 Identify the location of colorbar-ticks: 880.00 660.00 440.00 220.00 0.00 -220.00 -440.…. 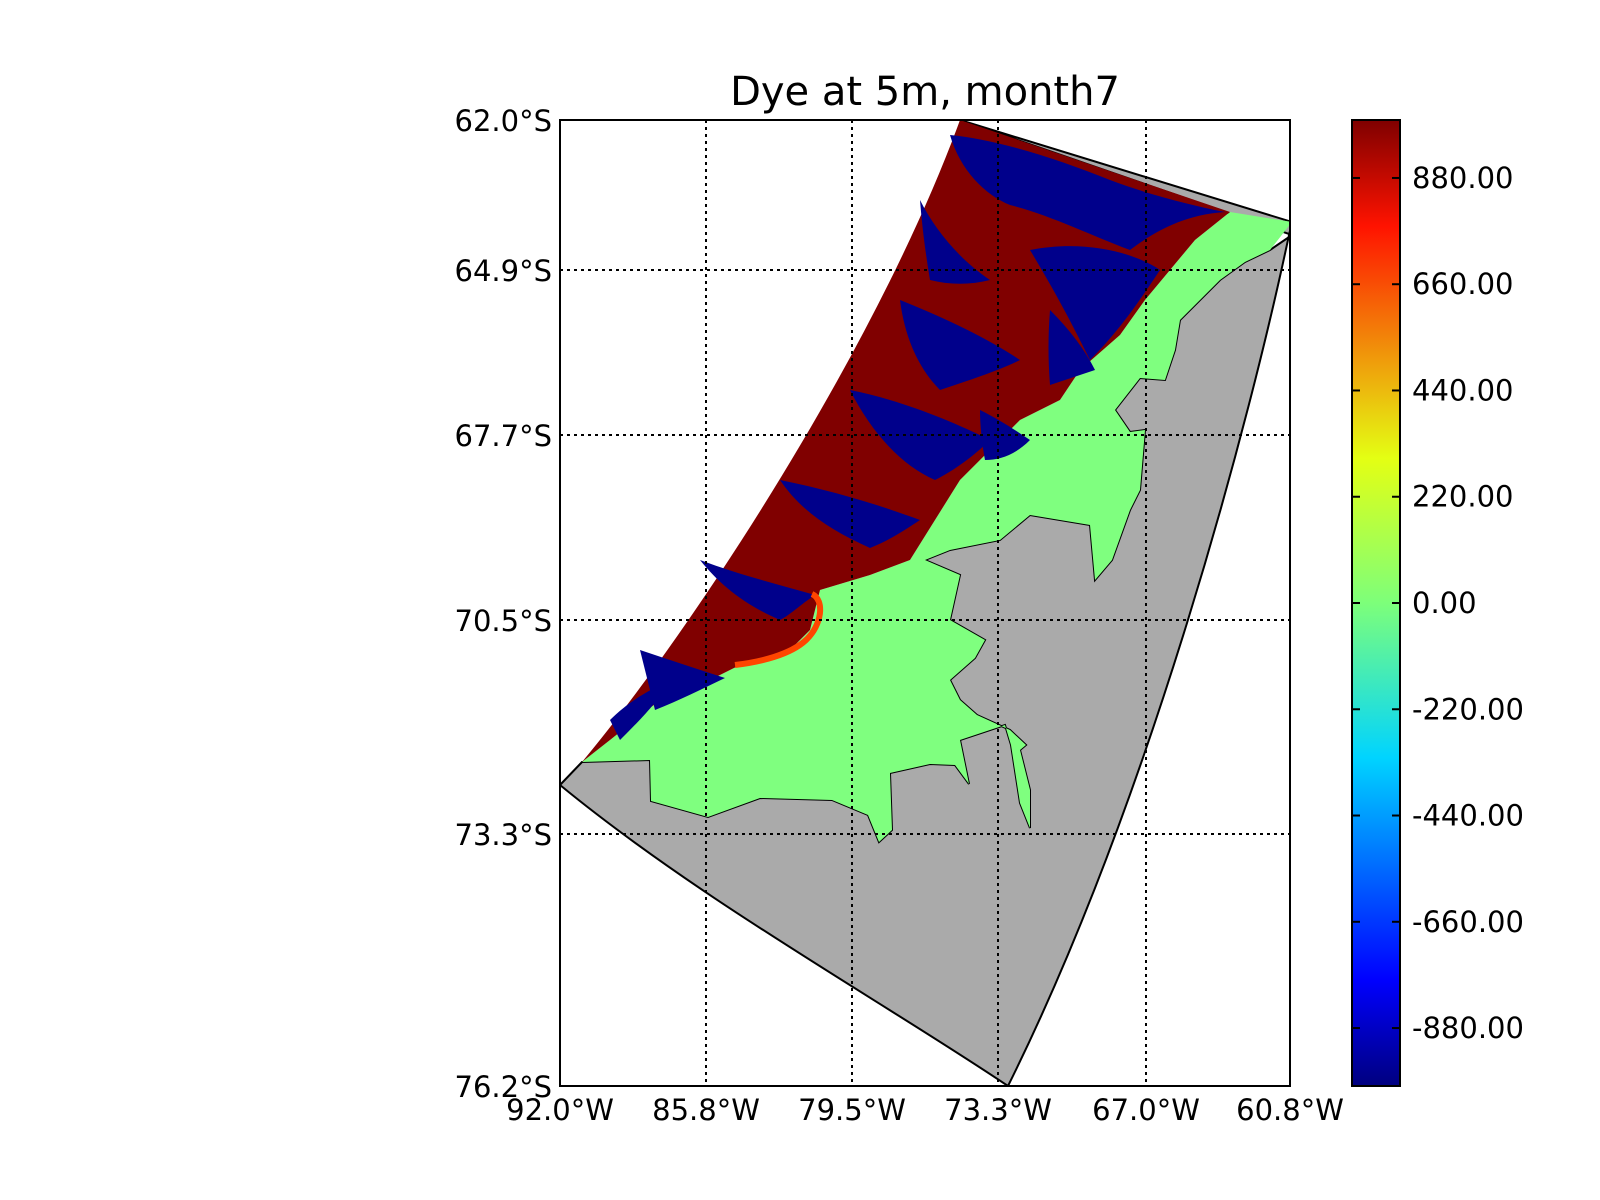
(1438, 603).